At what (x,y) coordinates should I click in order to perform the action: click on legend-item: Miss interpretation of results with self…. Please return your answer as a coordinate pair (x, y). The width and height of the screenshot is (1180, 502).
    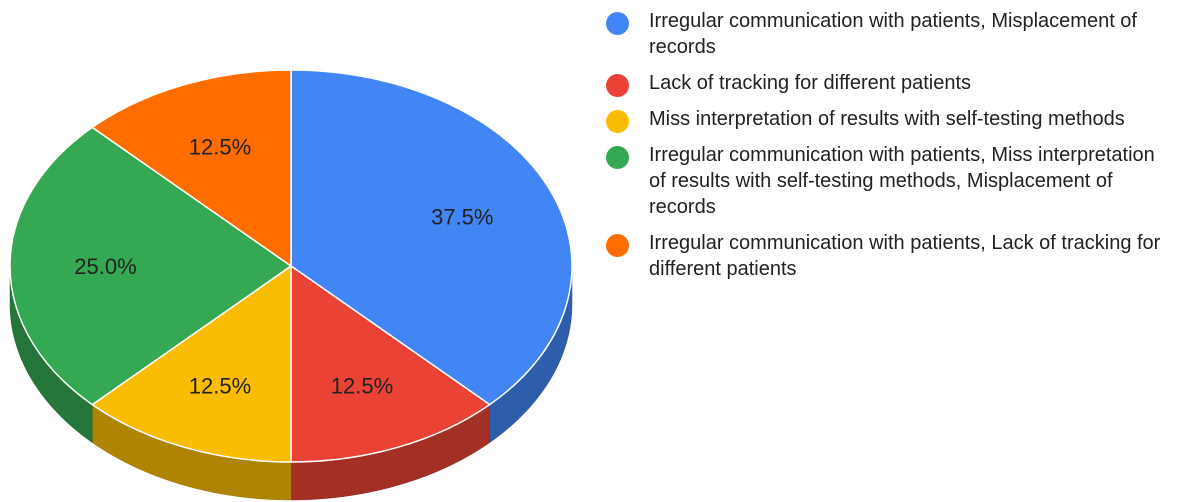
    Looking at the image, I should click on (890, 119).